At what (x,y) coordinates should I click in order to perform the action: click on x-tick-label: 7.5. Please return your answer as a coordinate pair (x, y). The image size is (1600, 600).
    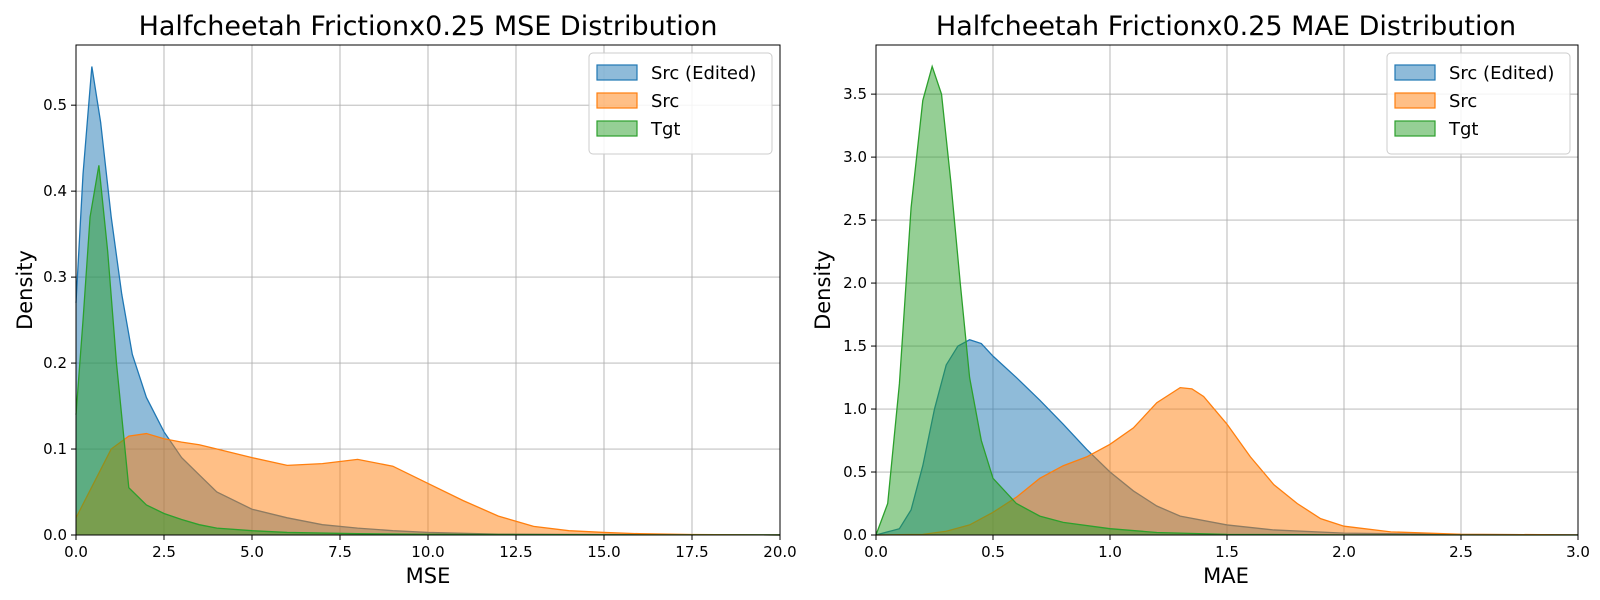
    Looking at the image, I should click on (340, 552).